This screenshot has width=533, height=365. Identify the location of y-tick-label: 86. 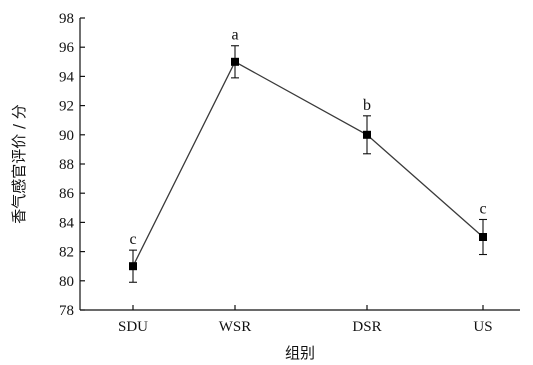
(67, 194).